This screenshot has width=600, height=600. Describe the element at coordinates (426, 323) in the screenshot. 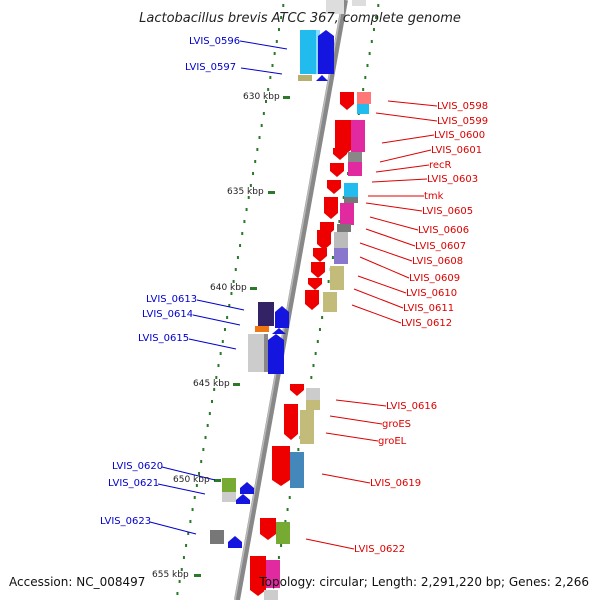

I see `gene-label: LVIS_0612` at that location.